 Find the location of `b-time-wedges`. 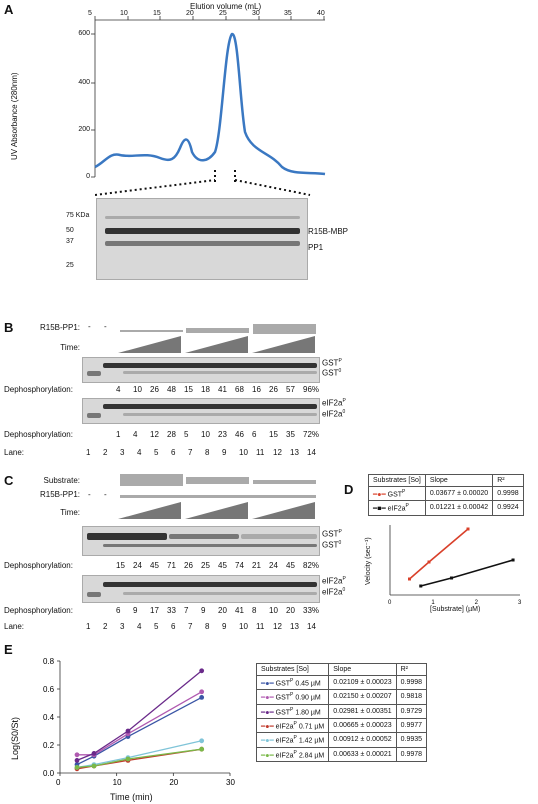

b-time-wedges is located at coordinates (216, 344).